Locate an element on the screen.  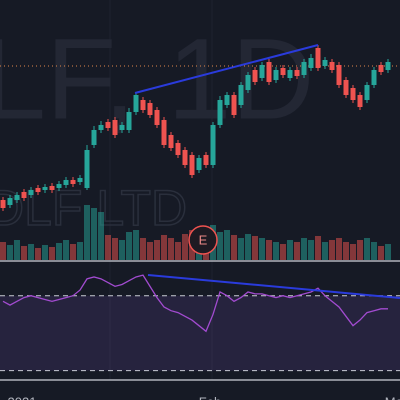
x-tick-label: Mar is located at coordinates (392, 397).